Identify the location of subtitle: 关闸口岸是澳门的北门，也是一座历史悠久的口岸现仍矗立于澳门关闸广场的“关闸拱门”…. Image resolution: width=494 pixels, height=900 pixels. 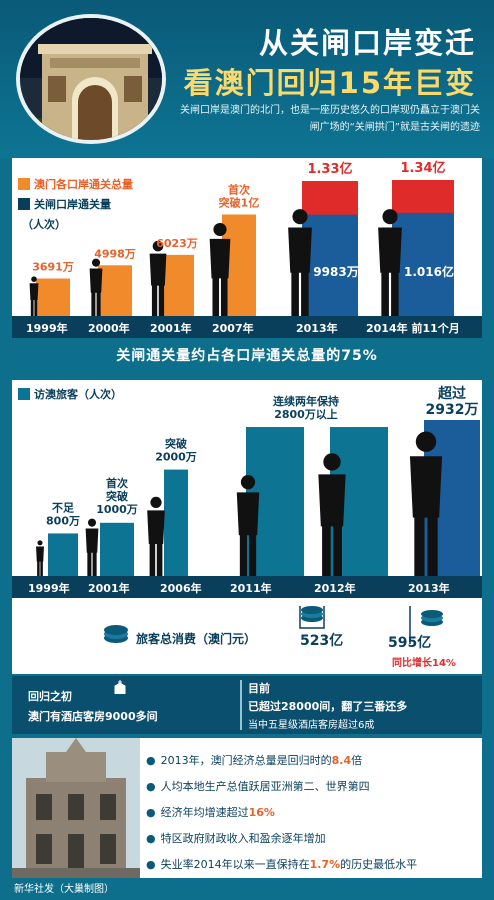
(330, 119).